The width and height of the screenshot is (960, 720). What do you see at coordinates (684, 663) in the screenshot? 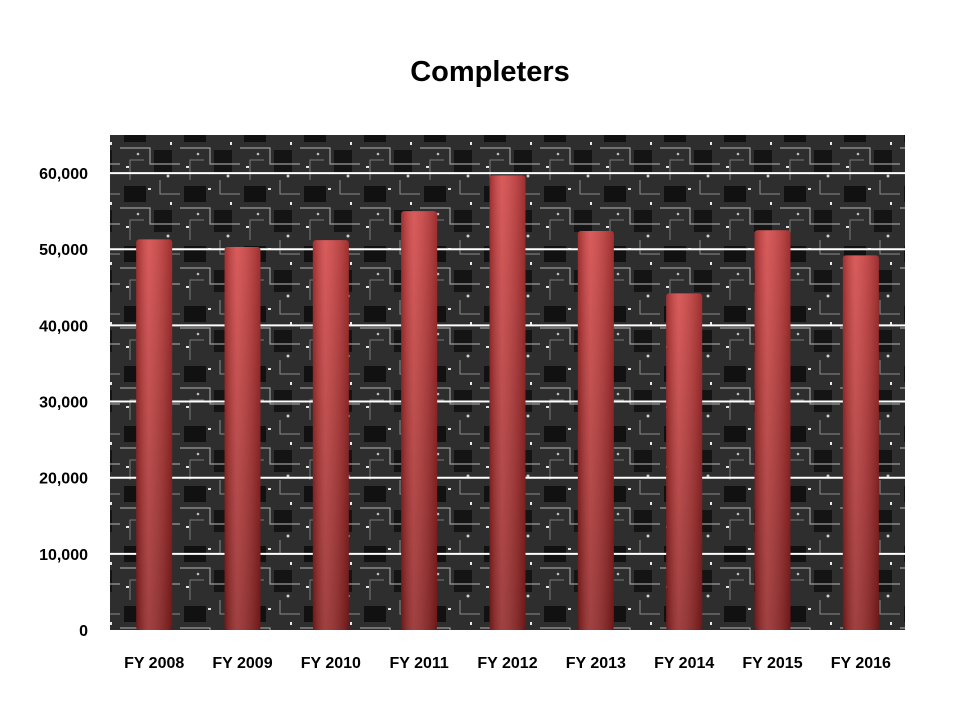
I see `x-tick-label: FY 2014` at bounding box center [684, 663].